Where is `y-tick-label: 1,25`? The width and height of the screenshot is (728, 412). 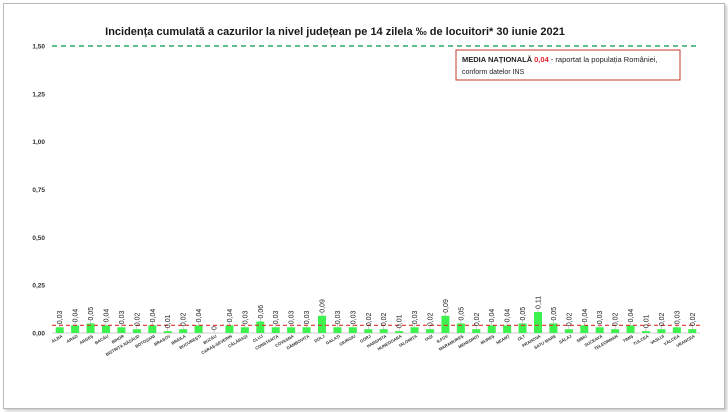
y-tick-label: 1,25 is located at coordinates (38, 94).